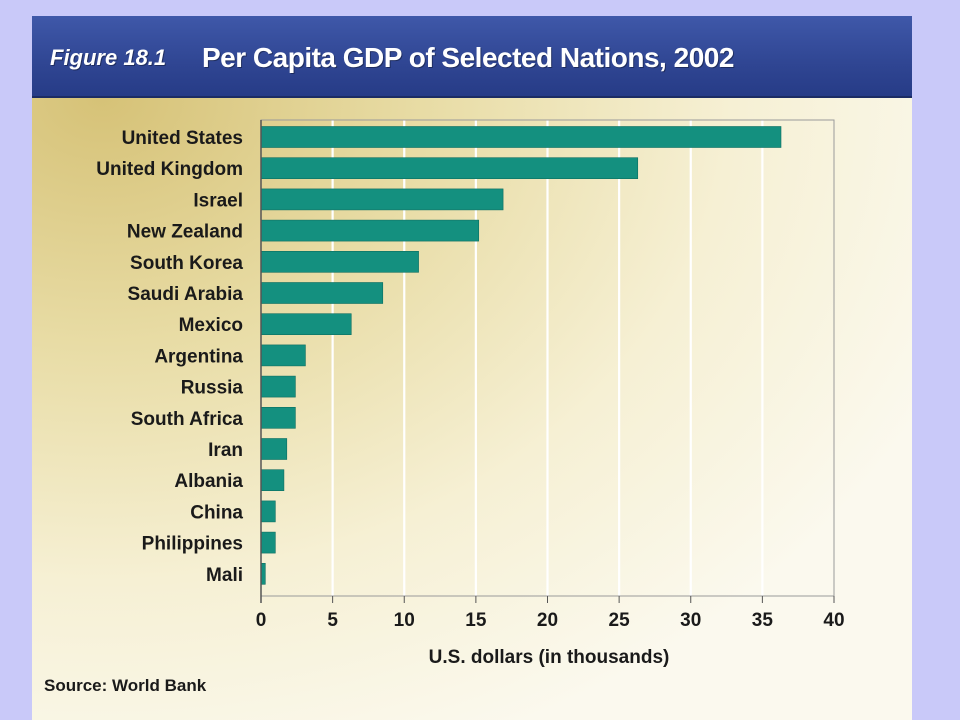 Image resolution: width=960 pixels, height=720 pixels. What do you see at coordinates (216, 512) in the screenshot?
I see `category-label: China` at bounding box center [216, 512].